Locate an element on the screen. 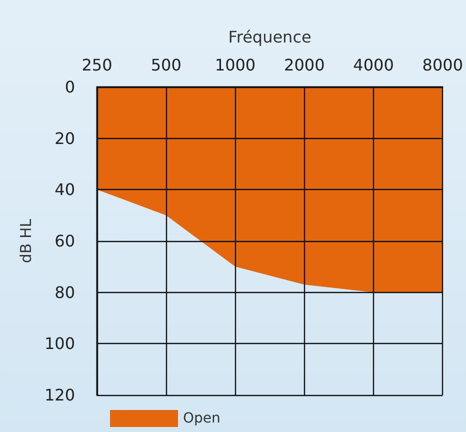  y-tick-label: 100 is located at coordinates (59, 344).